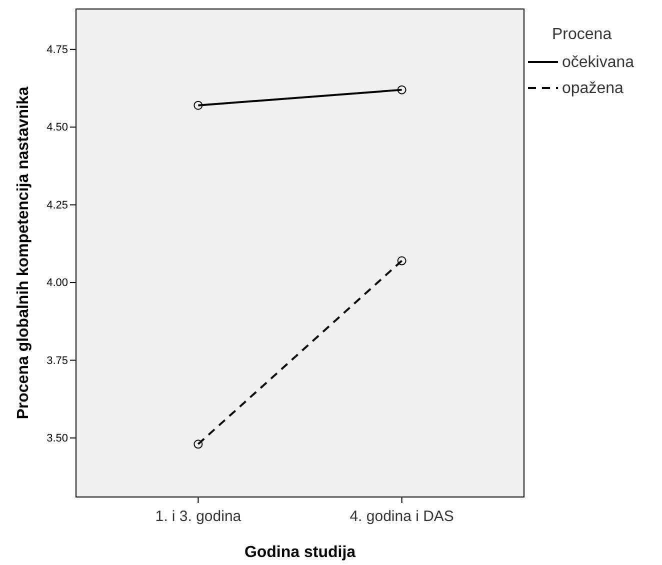  I want to click on y-tick-label: 4.50, so click(57, 128).